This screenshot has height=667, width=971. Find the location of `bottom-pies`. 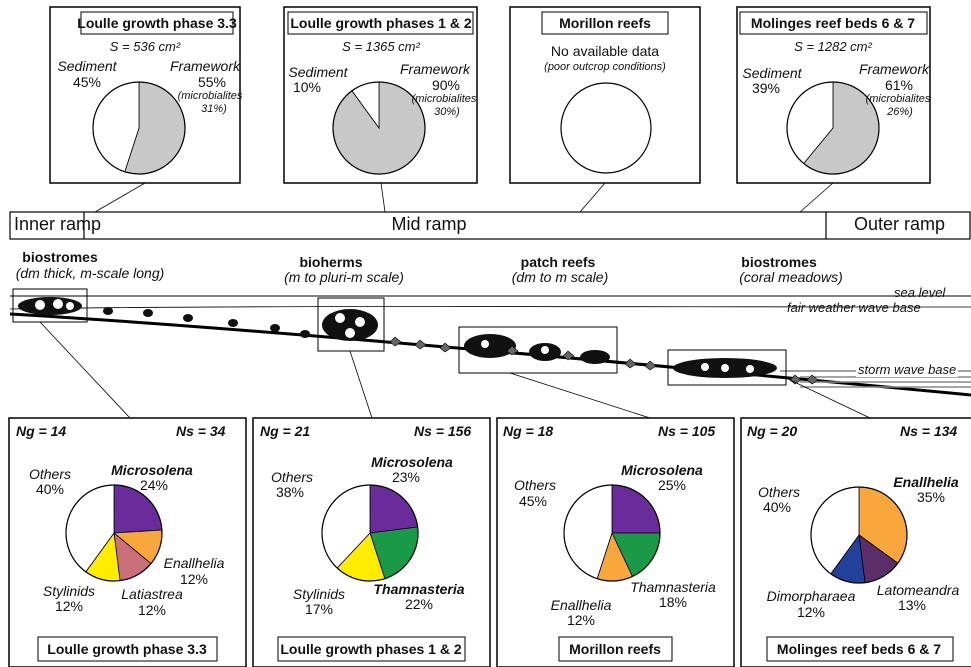

bottom-pies is located at coordinates (486, 534).